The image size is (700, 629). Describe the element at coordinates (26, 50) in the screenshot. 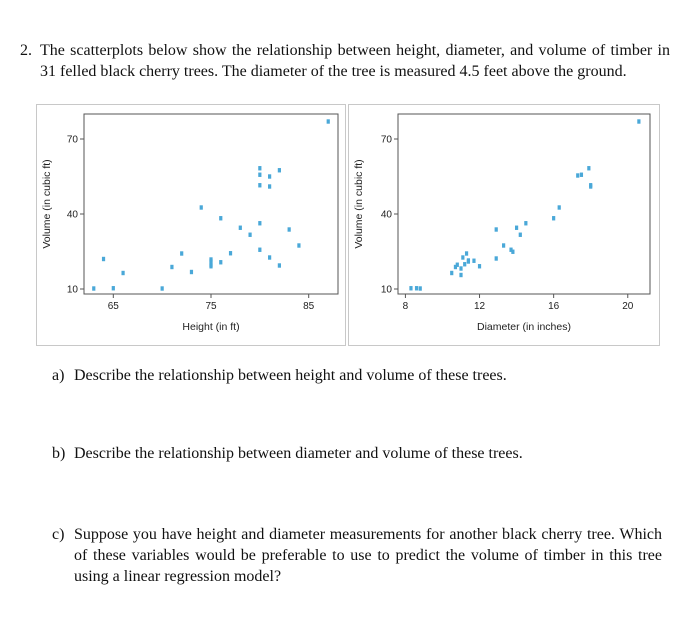

I see `problem-number: 2.` at that location.